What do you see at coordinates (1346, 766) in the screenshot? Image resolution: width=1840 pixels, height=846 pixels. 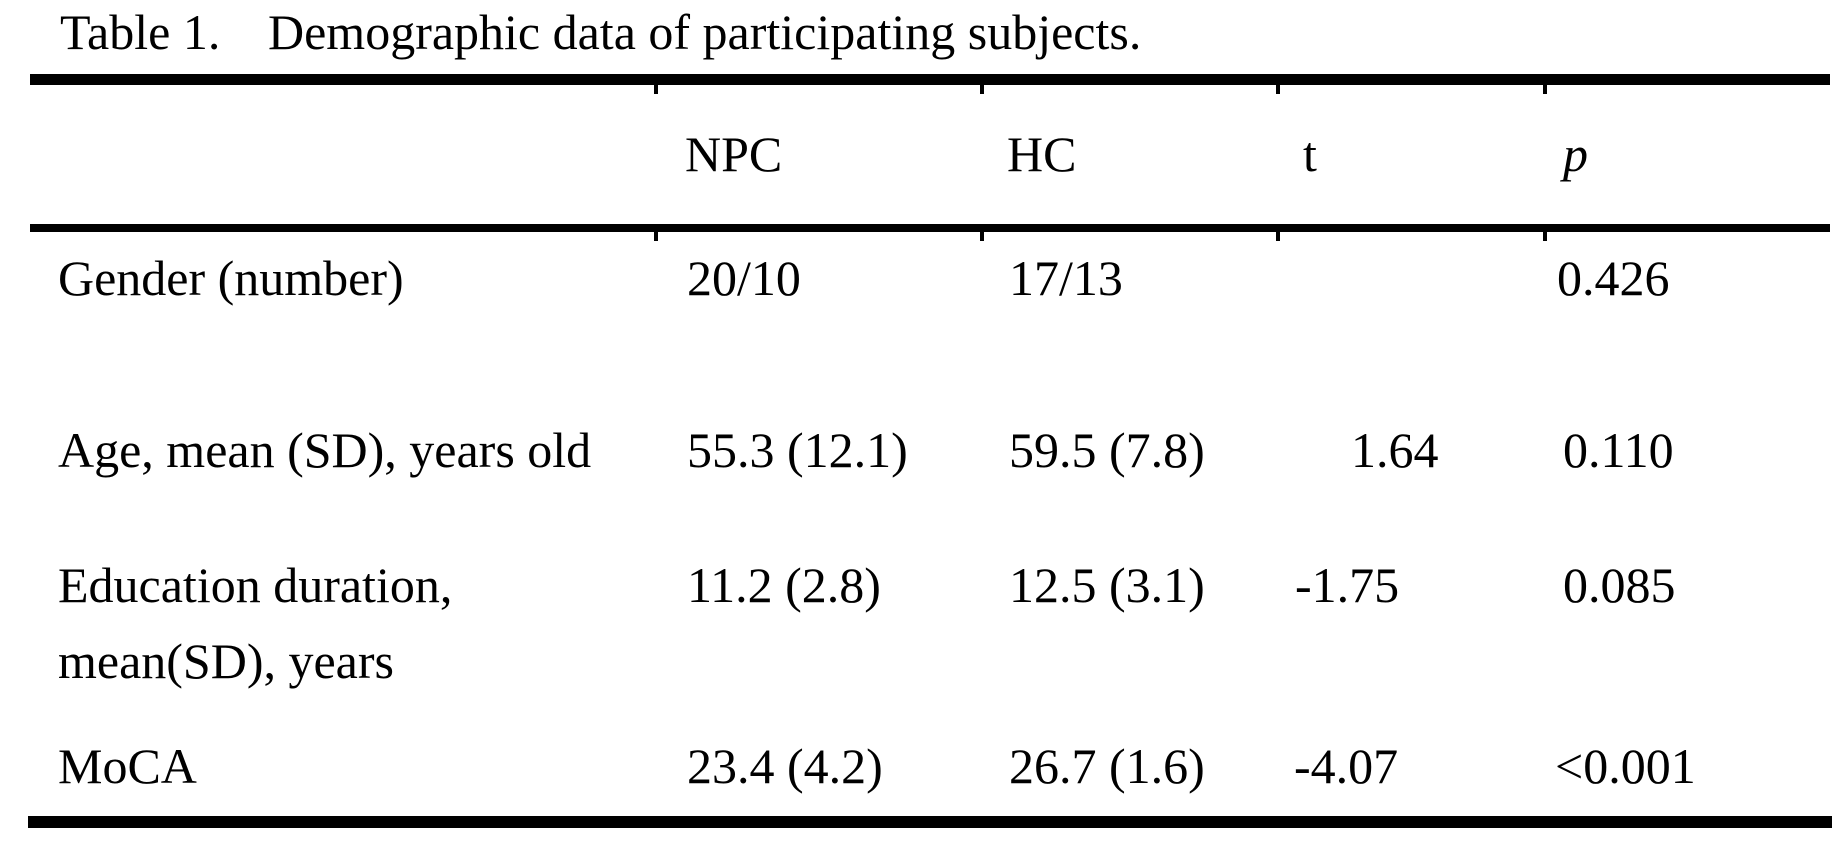 I see `cell-t: -4.07` at bounding box center [1346, 766].